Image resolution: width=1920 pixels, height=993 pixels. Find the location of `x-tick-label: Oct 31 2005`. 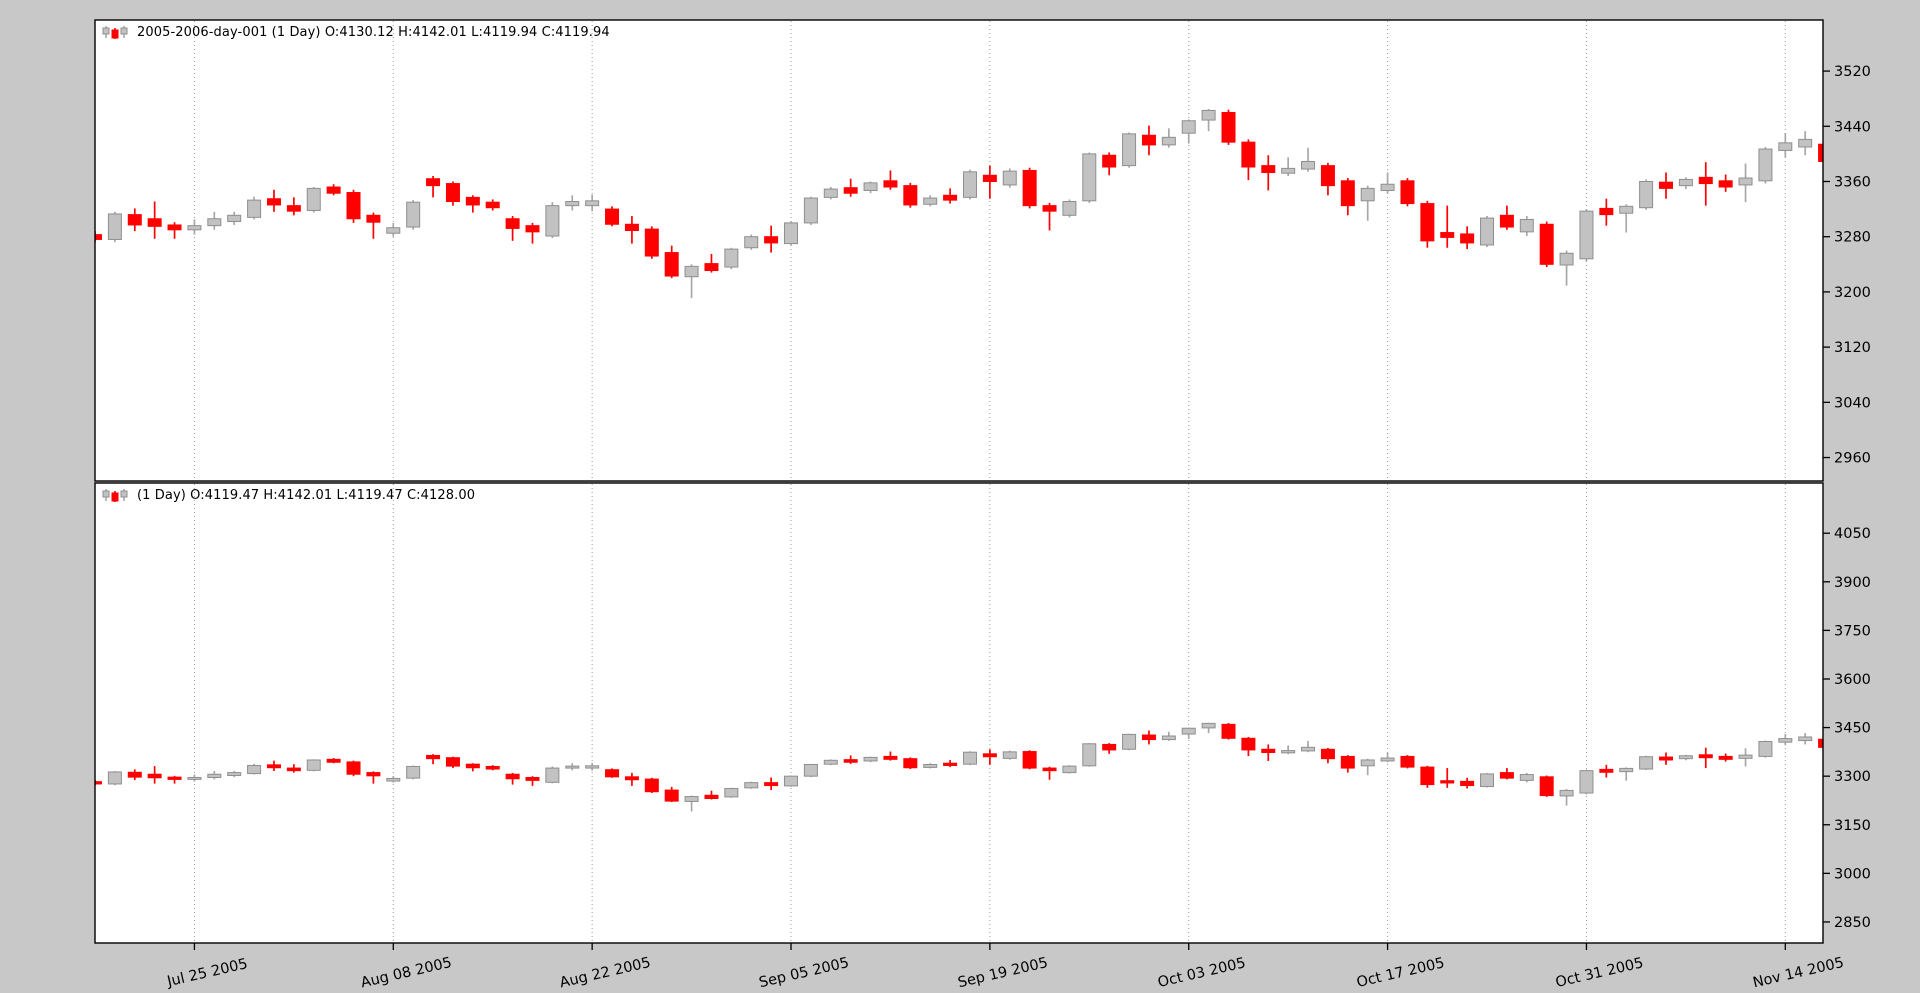

x-tick-label: Oct 31 2005 is located at coordinates (1599, 973).